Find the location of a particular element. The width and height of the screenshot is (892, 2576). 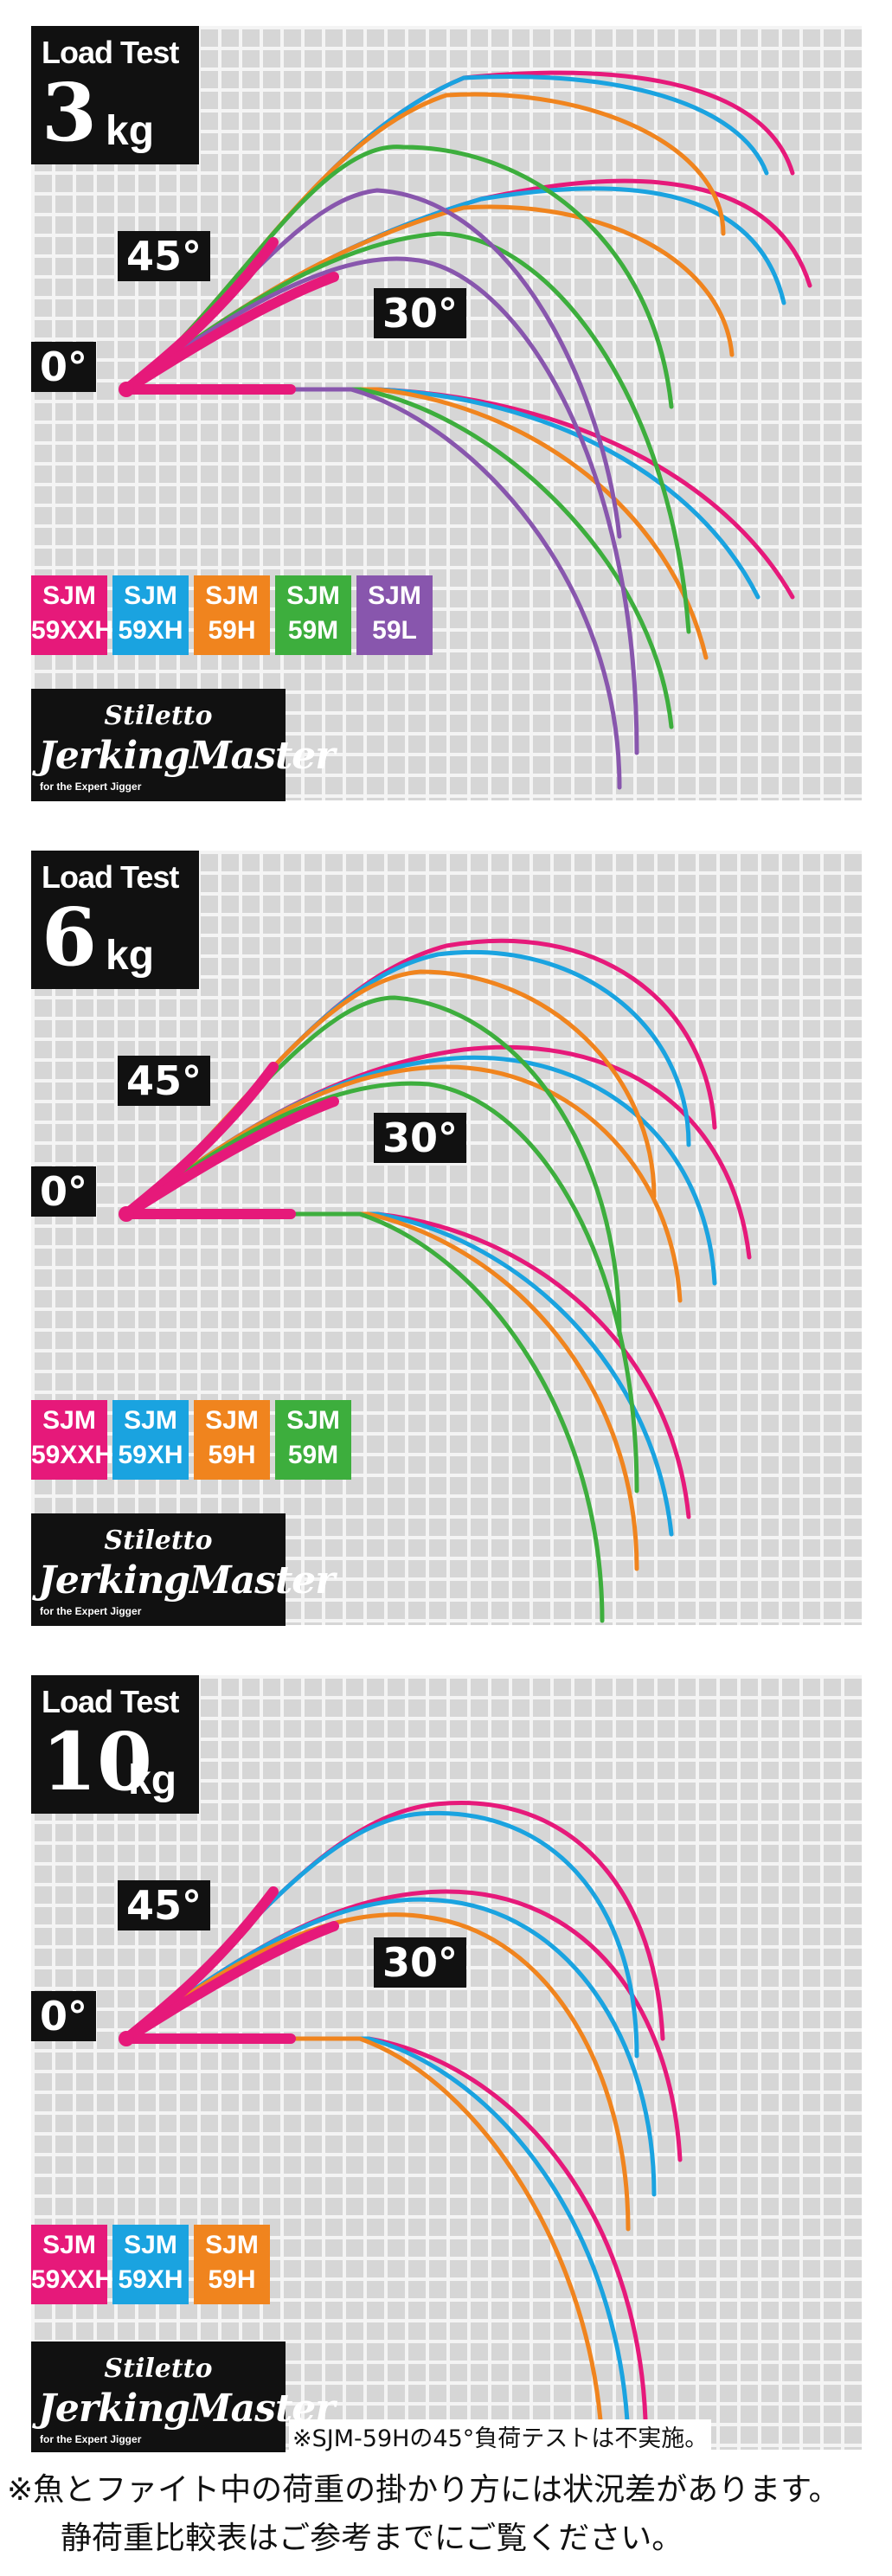

bend-curve-59xxh-30deg is located at coordinates (403, 2025).